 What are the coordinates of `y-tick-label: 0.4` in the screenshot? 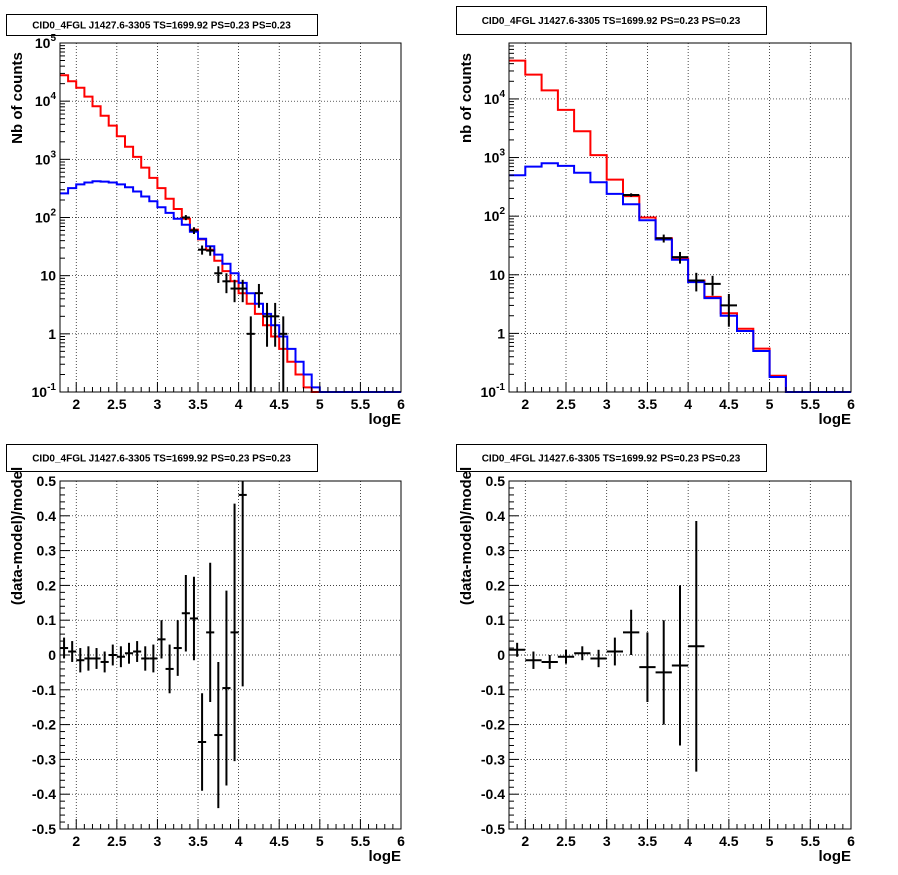 It's located at (47, 516).